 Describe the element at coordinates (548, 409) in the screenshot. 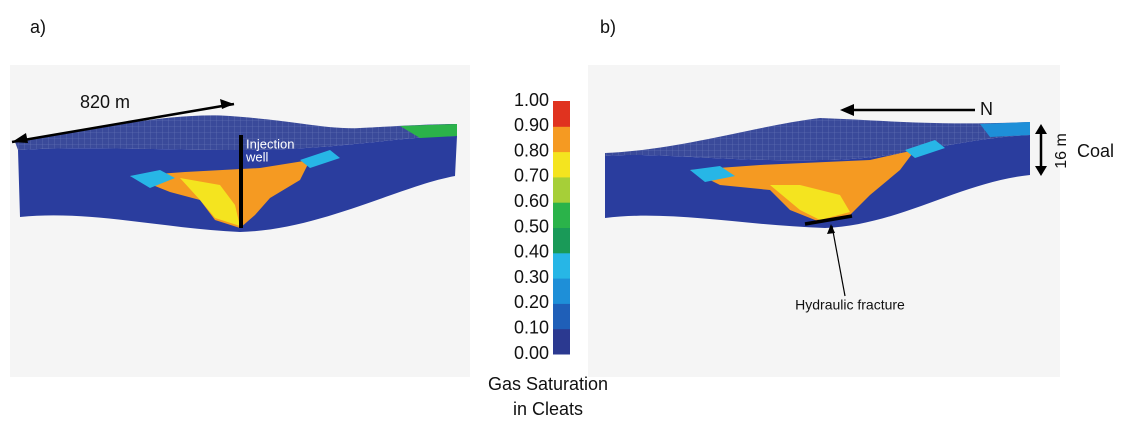

I see `colorbar-title: in Cleats` at that location.